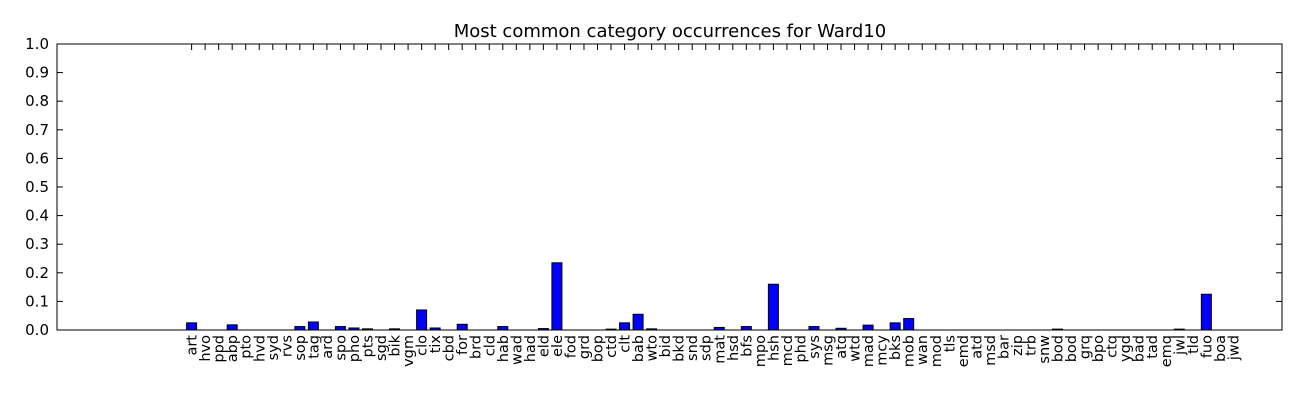  What do you see at coordinates (571, 346) in the screenshot?
I see `x-tick-label-fod: fod` at bounding box center [571, 346].